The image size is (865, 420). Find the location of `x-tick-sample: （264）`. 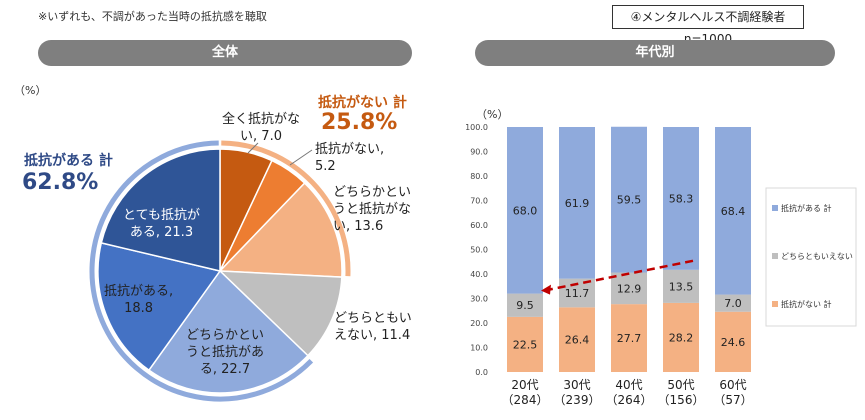

x-tick-sample: （264） is located at coordinates (629, 400).